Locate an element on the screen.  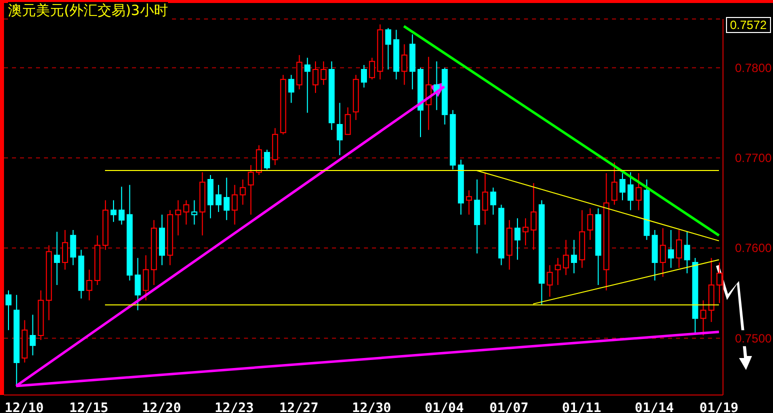
y-tick-label: 0.7600 is located at coordinates (753, 248).